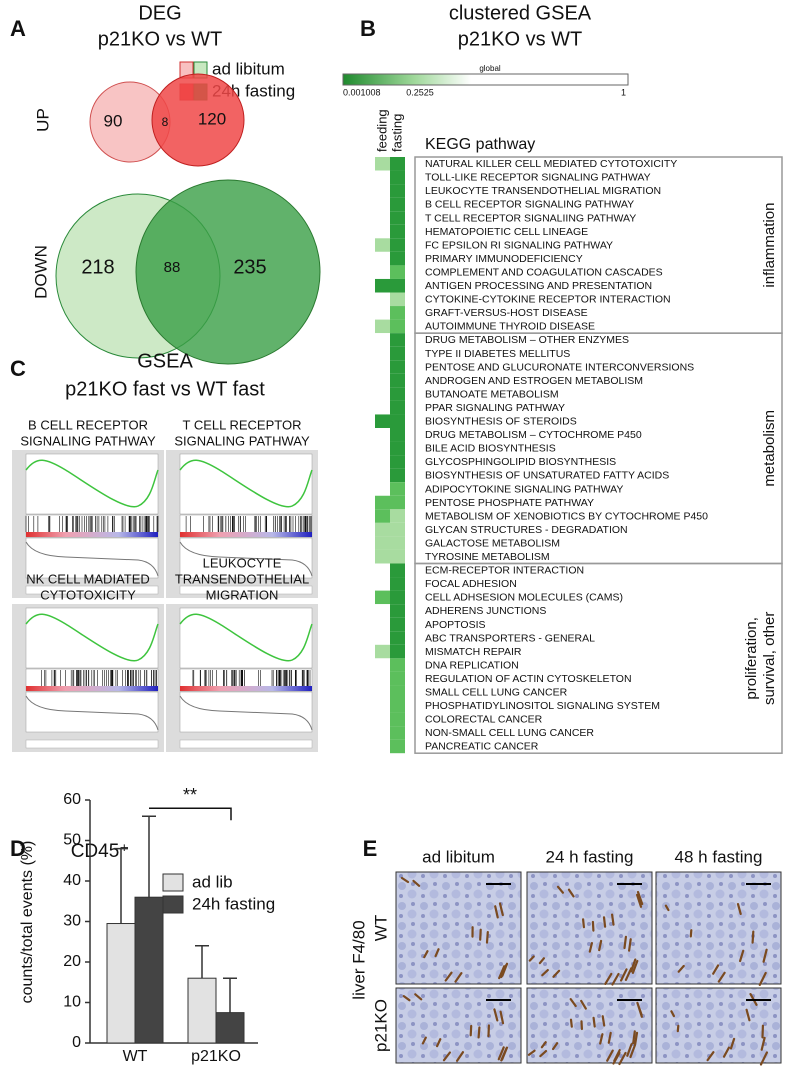 The width and height of the screenshot is (787, 1066). What do you see at coordinates (249, 267) in the screenshot?
I see `venn-count: 235` at bounding box center [249, 267].